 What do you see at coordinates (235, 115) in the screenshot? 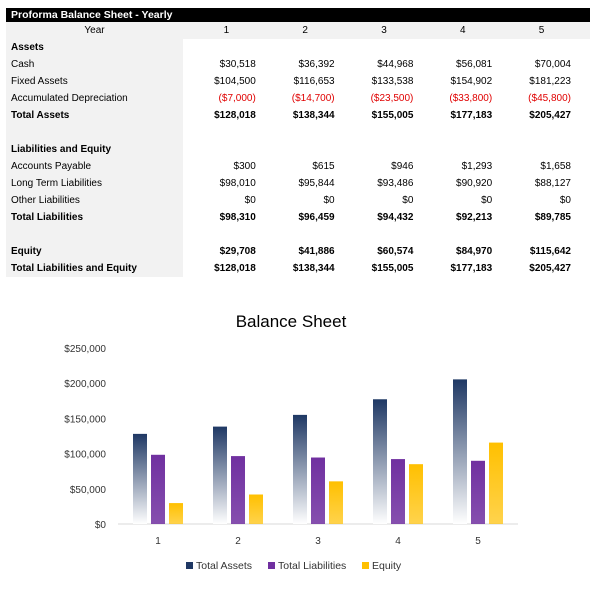
I see `value-cell: $128,018` at bounding box center [235, 115].